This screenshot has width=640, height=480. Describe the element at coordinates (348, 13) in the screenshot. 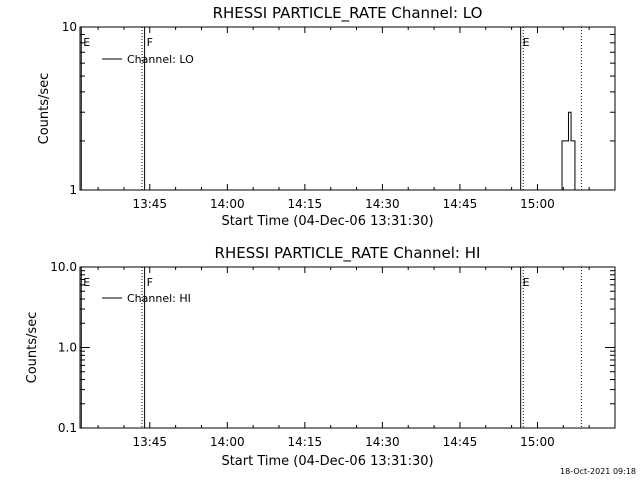

I see `chart-title: RHESSI PARTICLE_RATE Channel: LO` at that location.